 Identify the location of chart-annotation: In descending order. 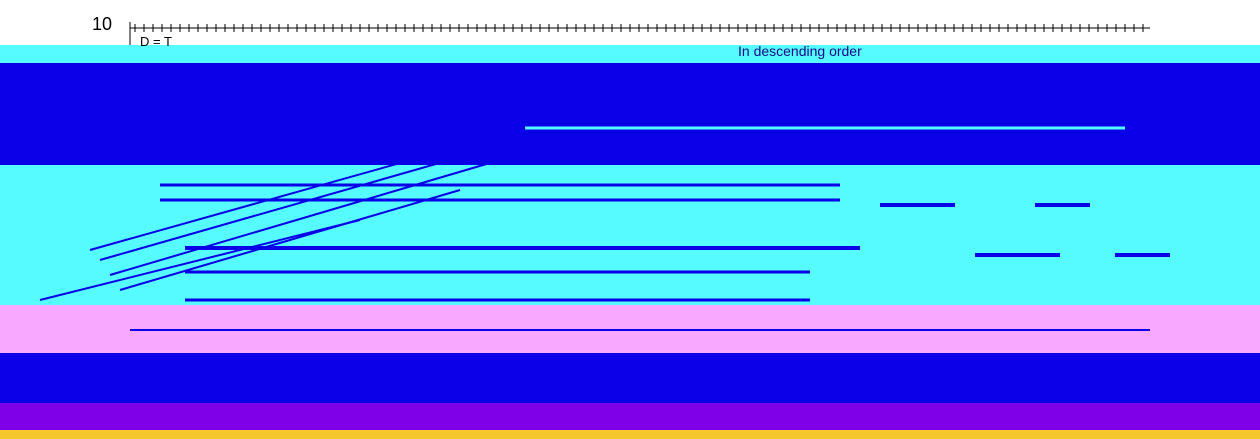
(800, 51).